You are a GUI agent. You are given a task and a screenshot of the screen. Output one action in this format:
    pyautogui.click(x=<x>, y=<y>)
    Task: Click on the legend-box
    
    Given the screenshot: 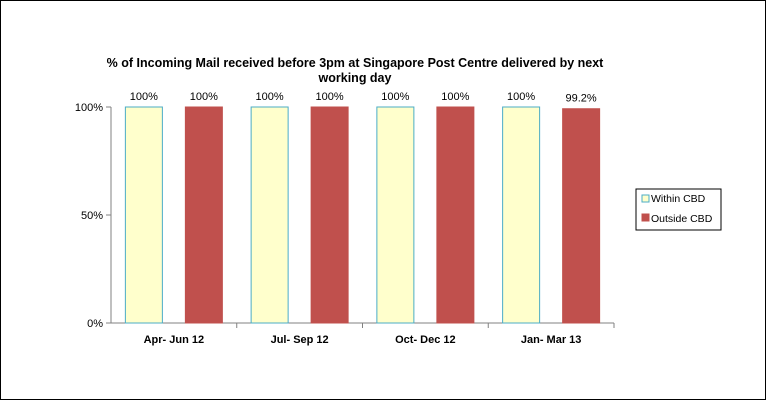 What is the action you would take?
    pyautogui.click(x=678, y=209)
    